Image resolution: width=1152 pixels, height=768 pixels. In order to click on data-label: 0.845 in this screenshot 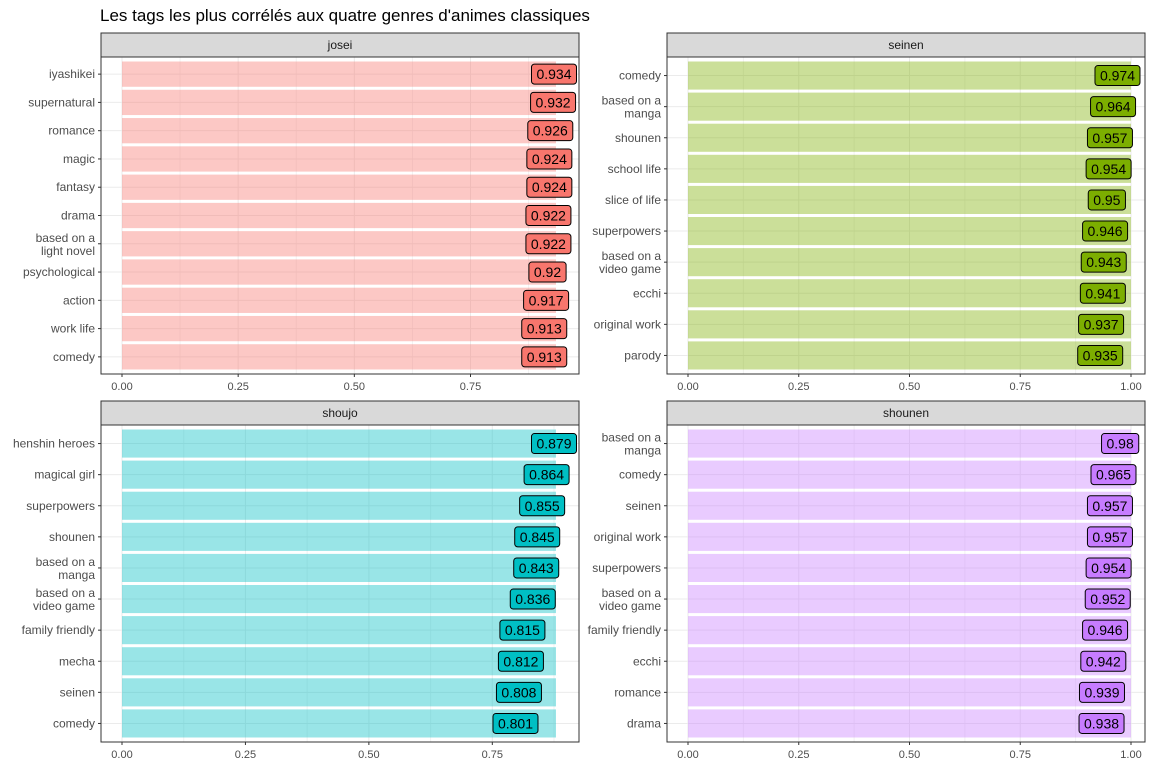, I will do `click(537, 537)`.